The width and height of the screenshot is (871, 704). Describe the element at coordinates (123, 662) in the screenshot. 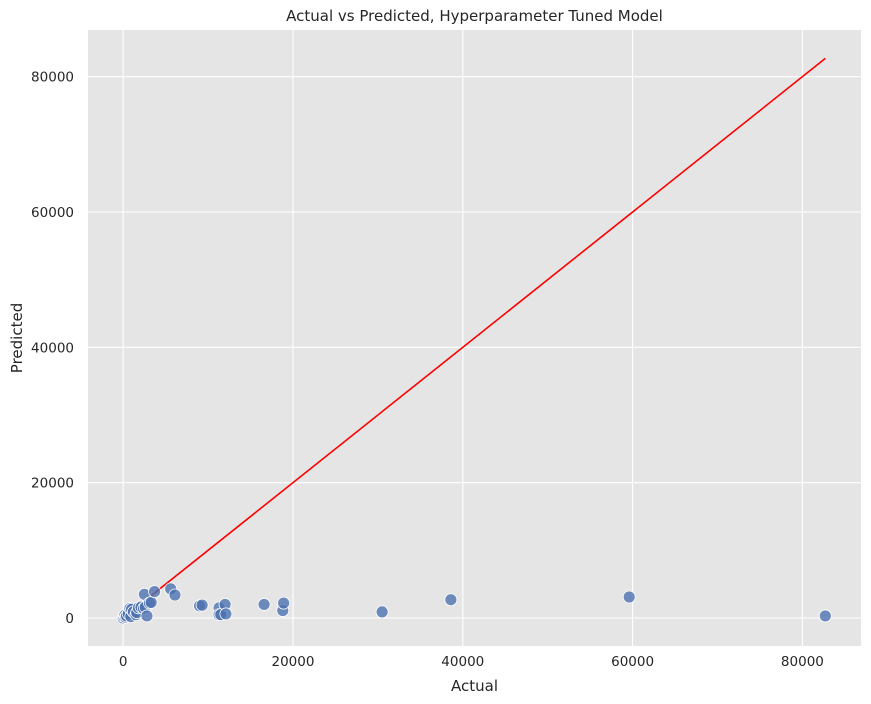

I see `x-tick-label: 0` at that location.